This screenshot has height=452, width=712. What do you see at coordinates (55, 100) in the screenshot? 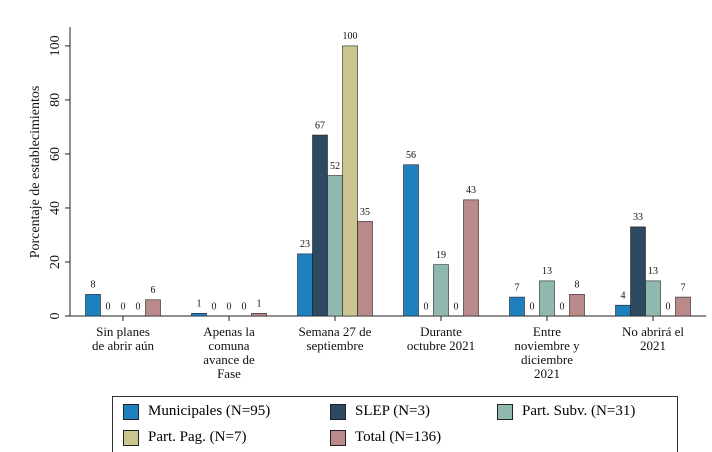
I see `y-tick-label: 80` at bounding box center [55, 100].